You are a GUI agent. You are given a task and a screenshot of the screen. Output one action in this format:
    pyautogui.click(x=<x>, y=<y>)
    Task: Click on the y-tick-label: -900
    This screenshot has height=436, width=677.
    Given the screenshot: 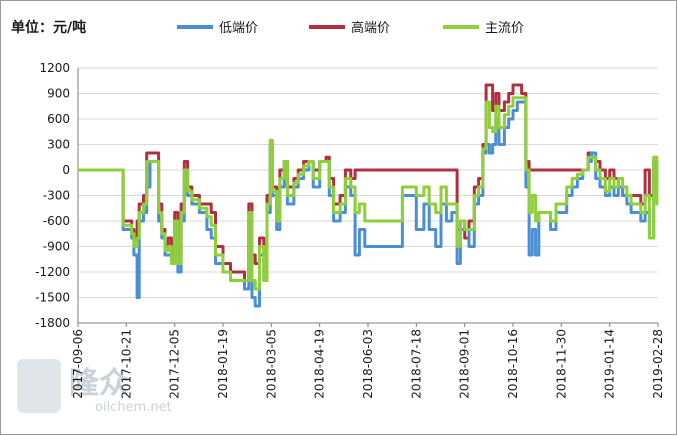 What is the action you would take?
    pyautogui.click(x=56, y=247)
    